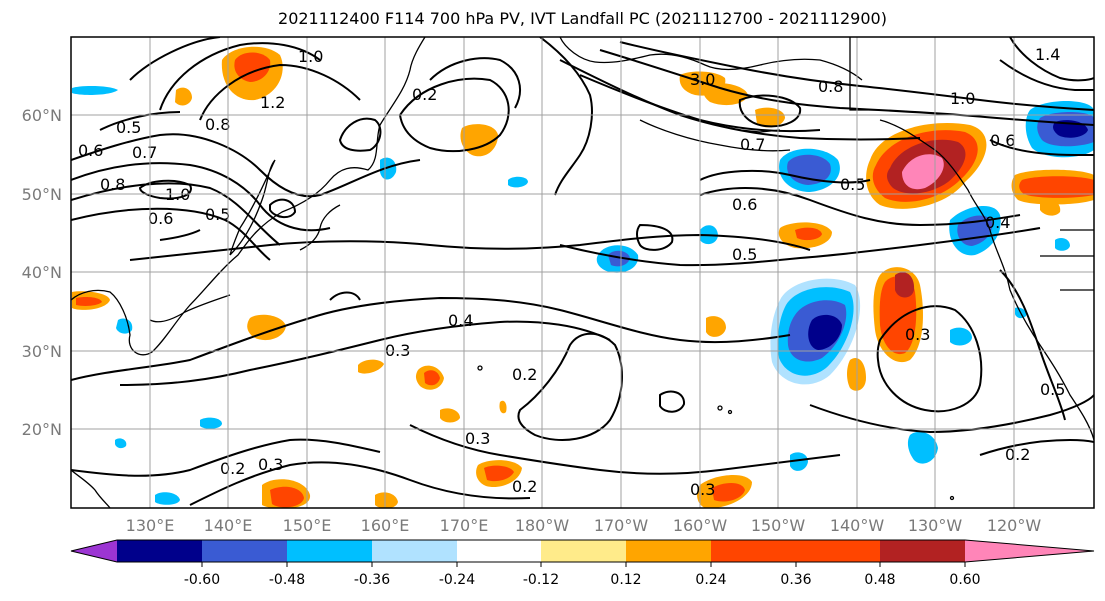  I want to click on lon-label: 160°E, so click(385, 525).